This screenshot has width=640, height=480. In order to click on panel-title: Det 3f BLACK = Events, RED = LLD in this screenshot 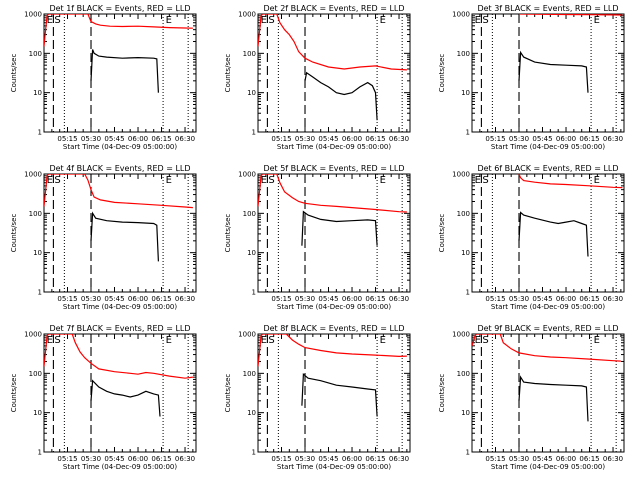, I will do `click(547, 8)`.